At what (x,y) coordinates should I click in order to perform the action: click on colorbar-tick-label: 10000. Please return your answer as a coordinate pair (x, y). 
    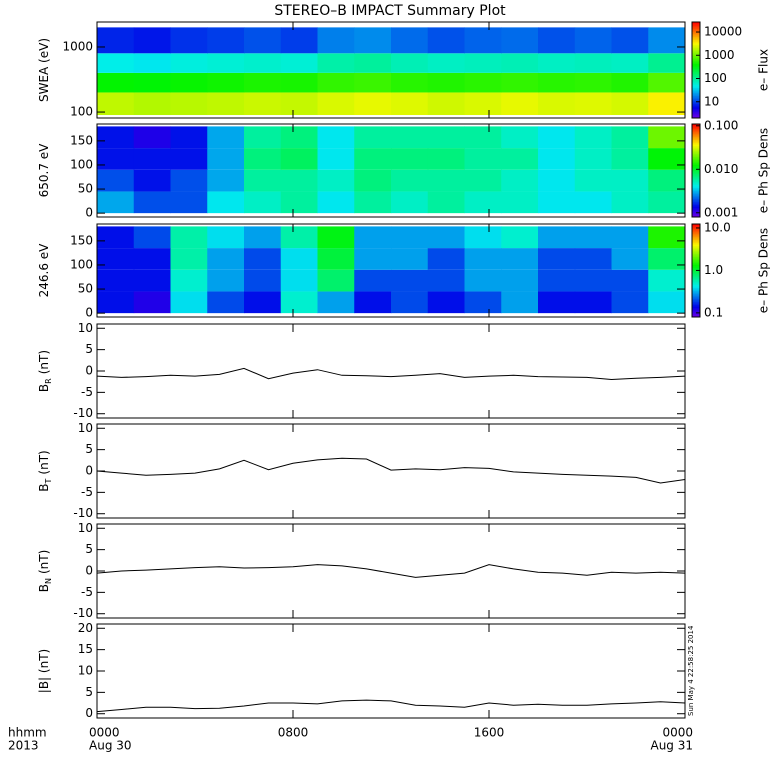
    Looking at the image, I should click on (723, 32).